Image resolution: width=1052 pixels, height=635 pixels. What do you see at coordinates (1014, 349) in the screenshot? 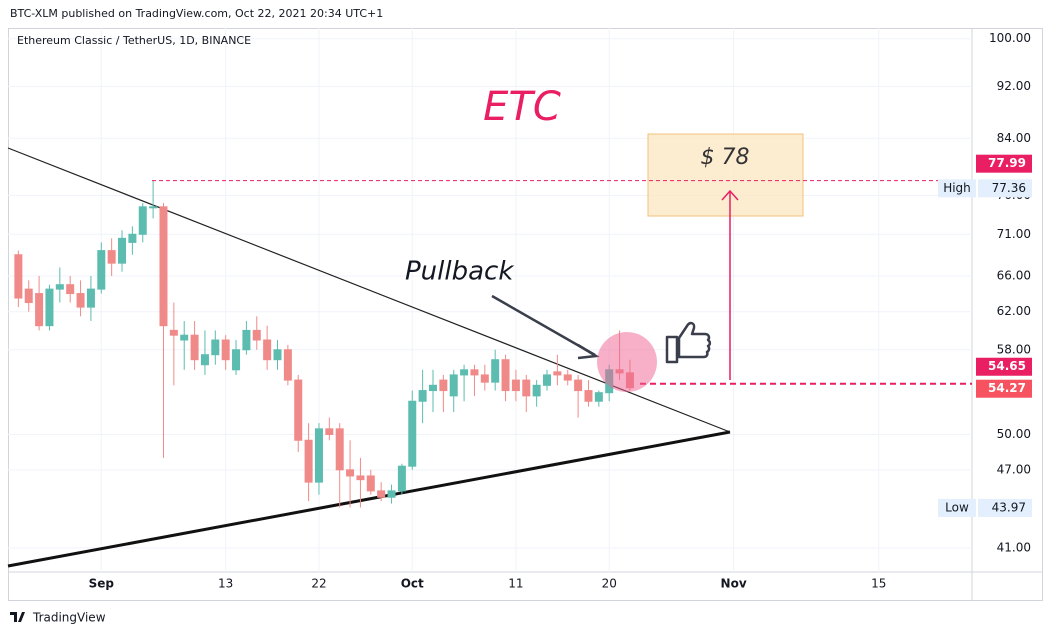
I see `y-tick-label: 58.00` at bounding box center [1014, 349].